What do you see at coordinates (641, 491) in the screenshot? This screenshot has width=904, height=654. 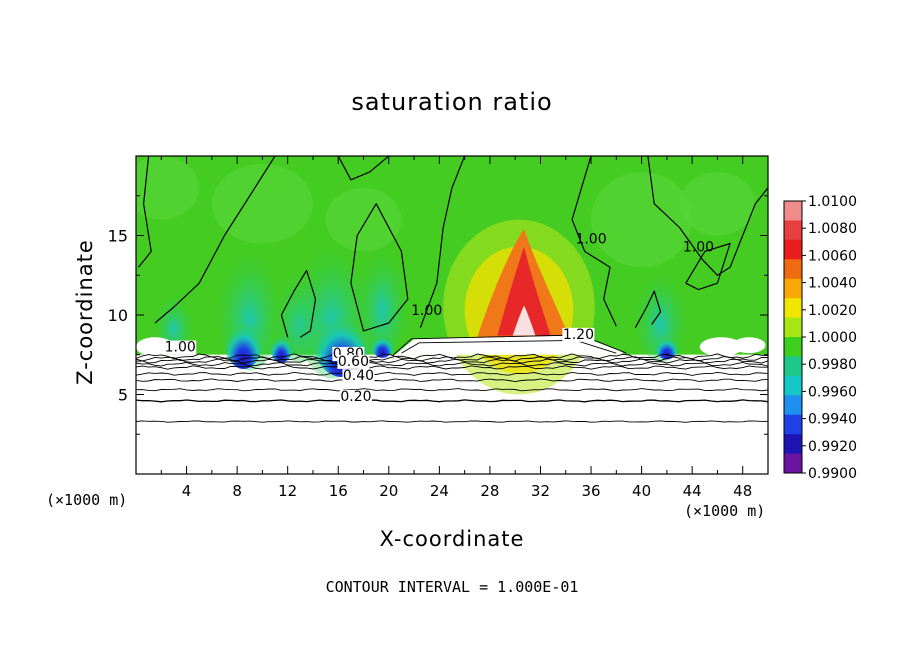 I see `x-tick-label: 40` at bounding box center [641, 491].